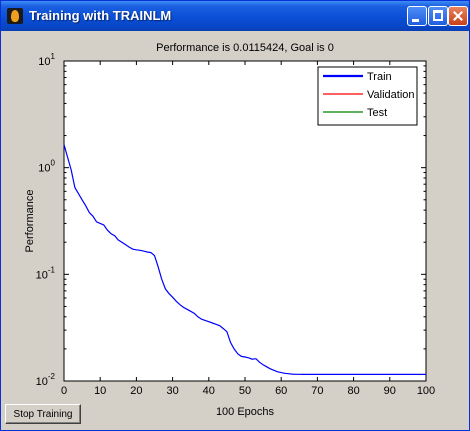 The image size is (470, 431). Describe the element at coordinates (235, 16) in the screenshot. I see `title-bar: Training with TRAINLM` at that location.